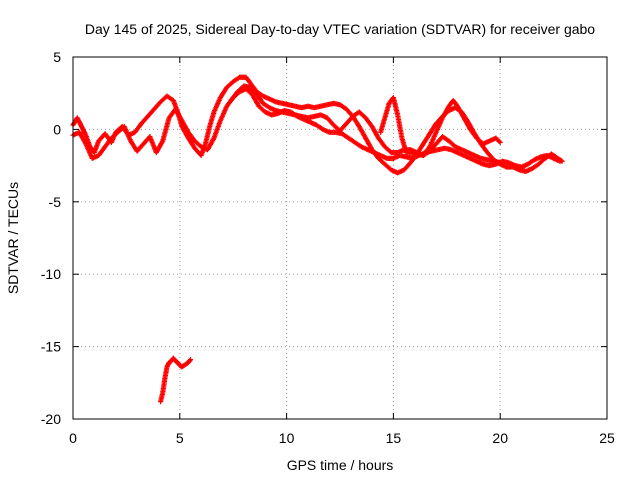 The height and width of the screenshot is (480, 640). I want to click on x-tick-label: 15, so click(394, 438).